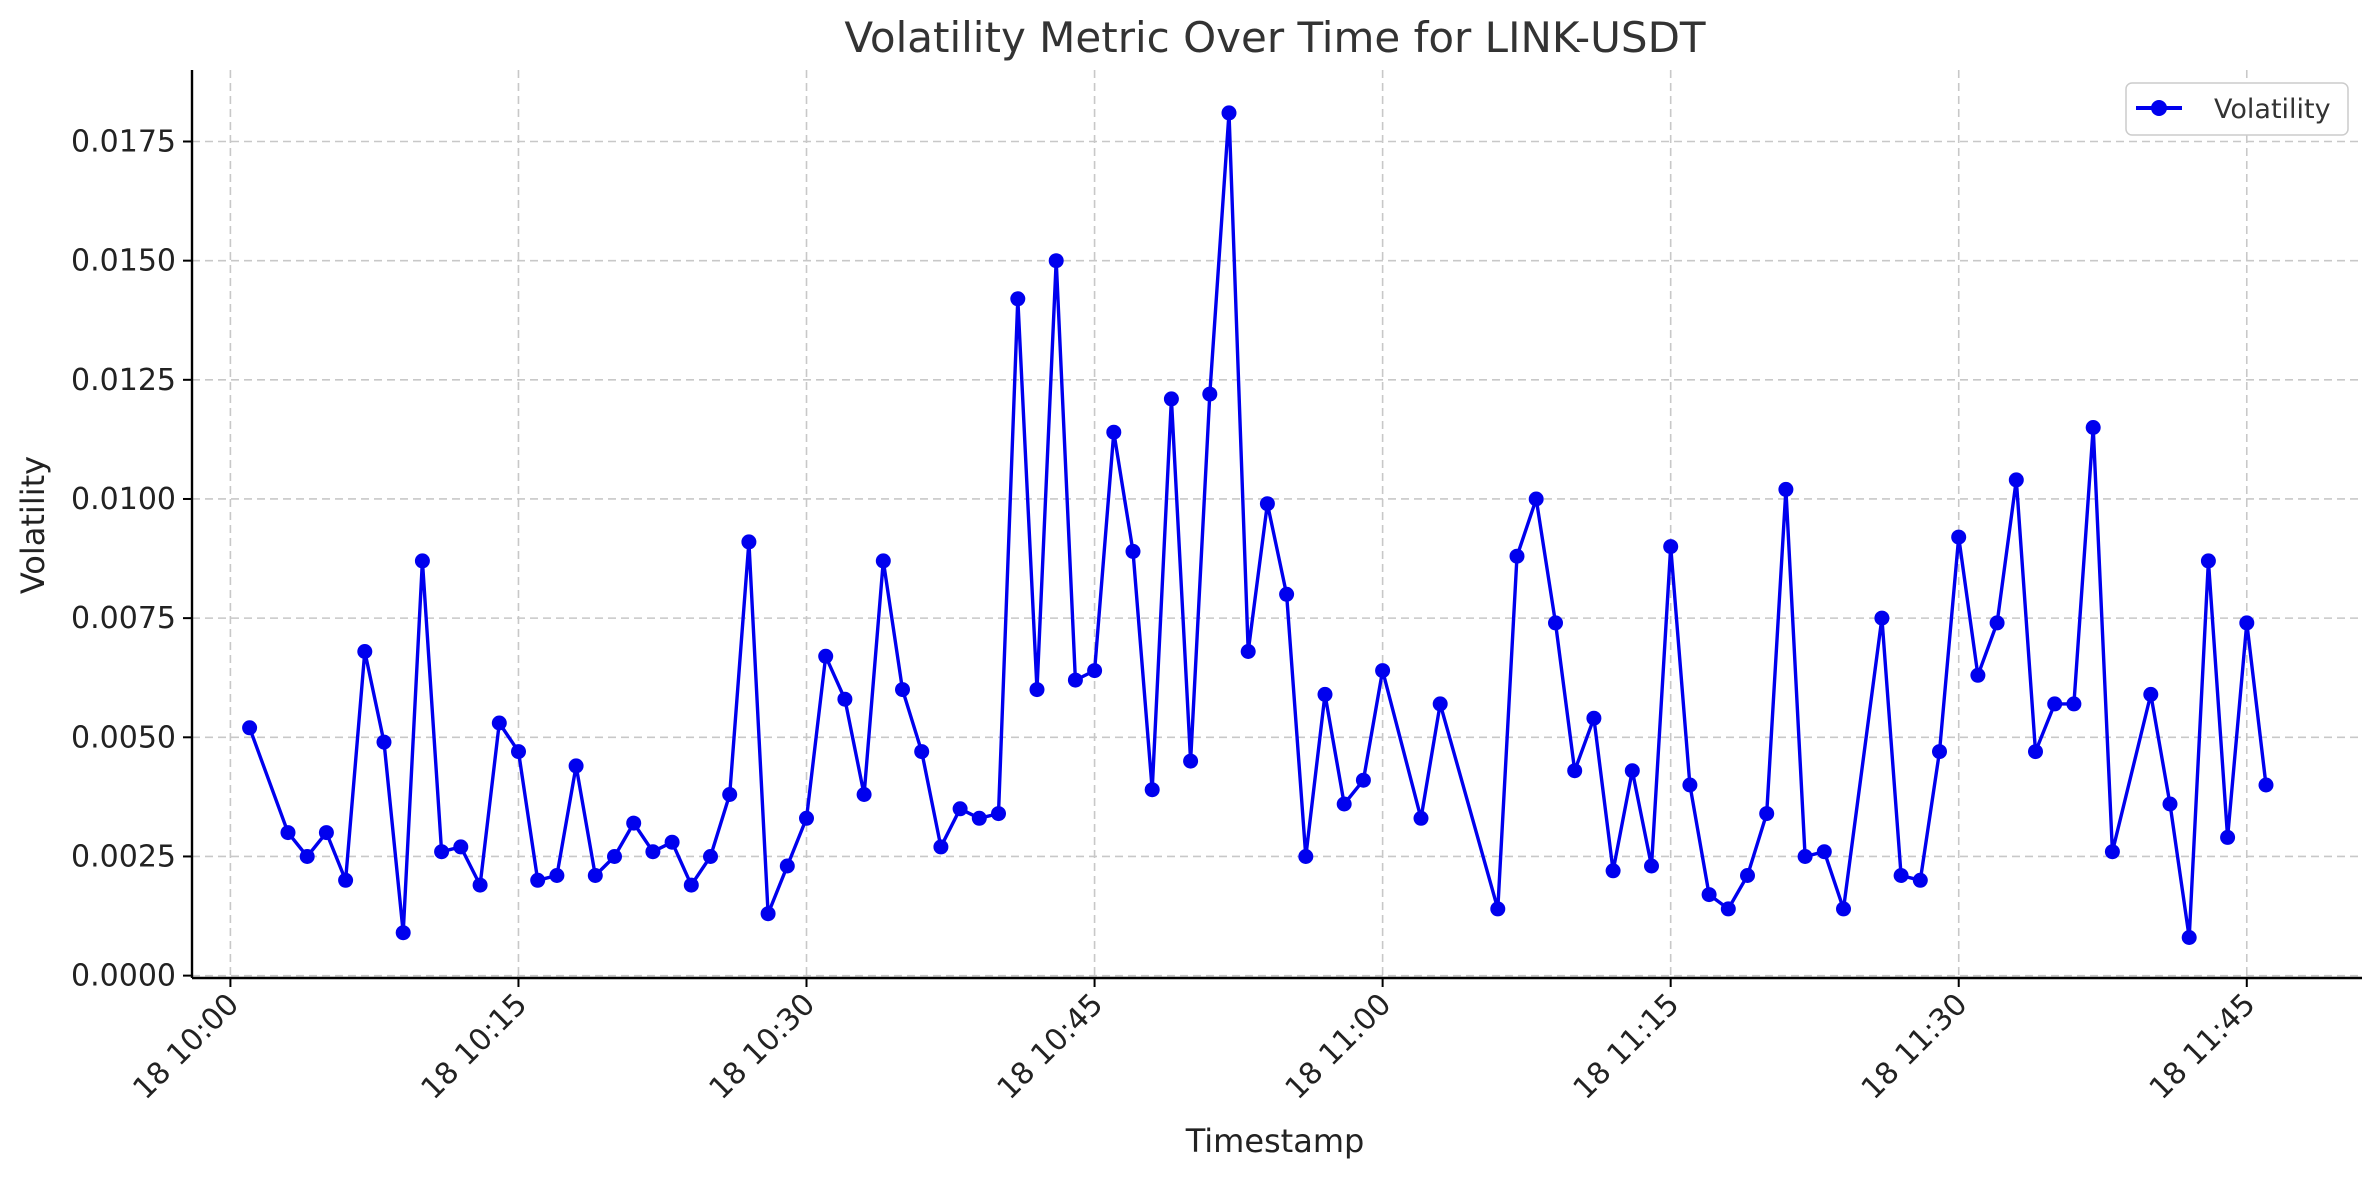 The height and width of the screenshot is (1180, 2379). I want to click on x-axis-label: Timestamp, so click(1275, 1141).